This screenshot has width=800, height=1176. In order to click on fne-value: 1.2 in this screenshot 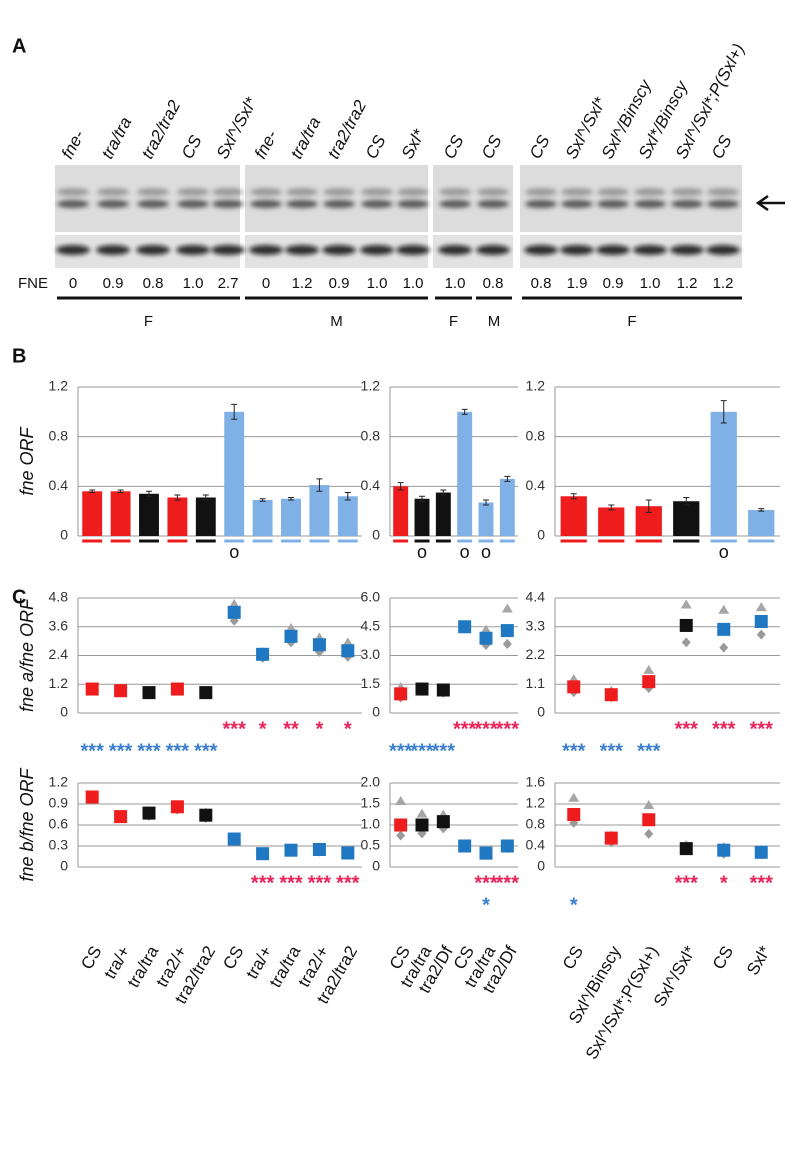, I will do `click(687, 283)`.